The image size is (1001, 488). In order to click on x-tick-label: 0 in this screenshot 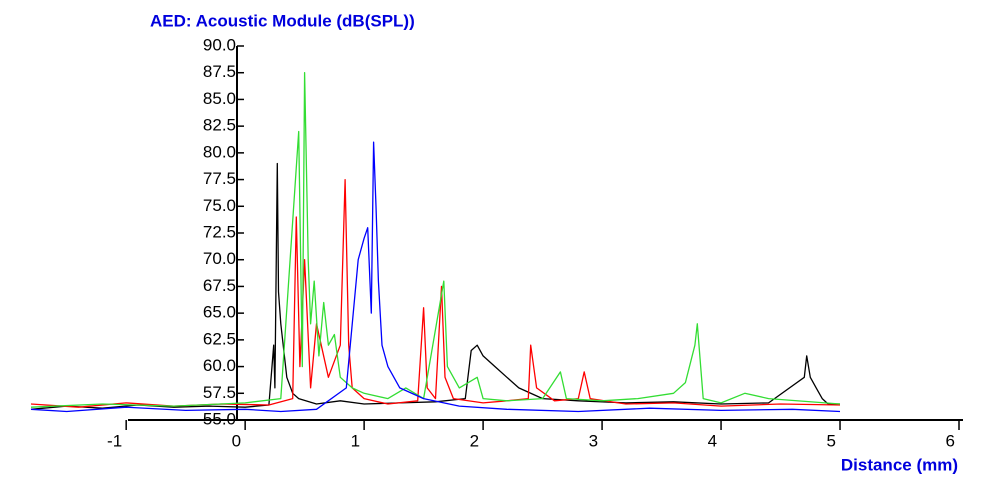, I will do `click(236, 440)`.